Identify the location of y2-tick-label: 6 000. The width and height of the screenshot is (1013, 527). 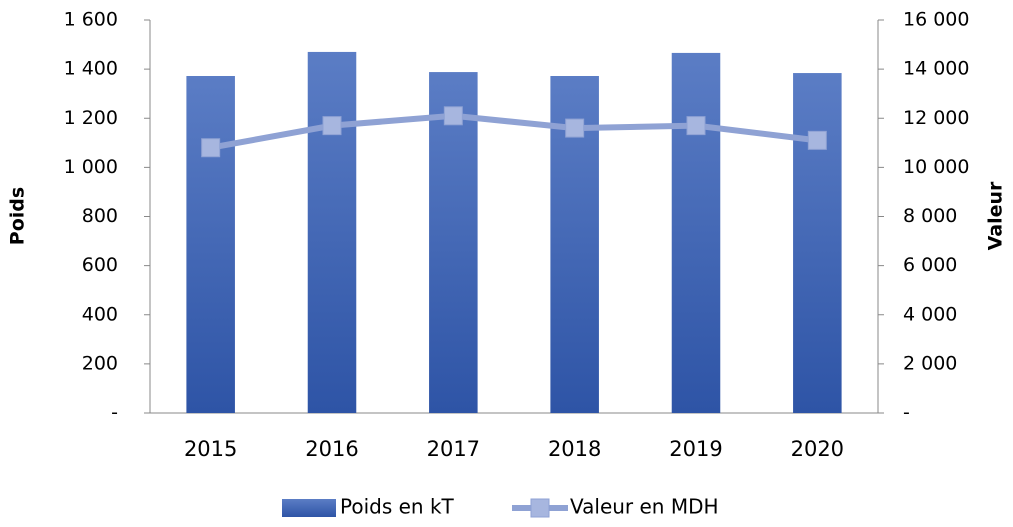
(930, 265).